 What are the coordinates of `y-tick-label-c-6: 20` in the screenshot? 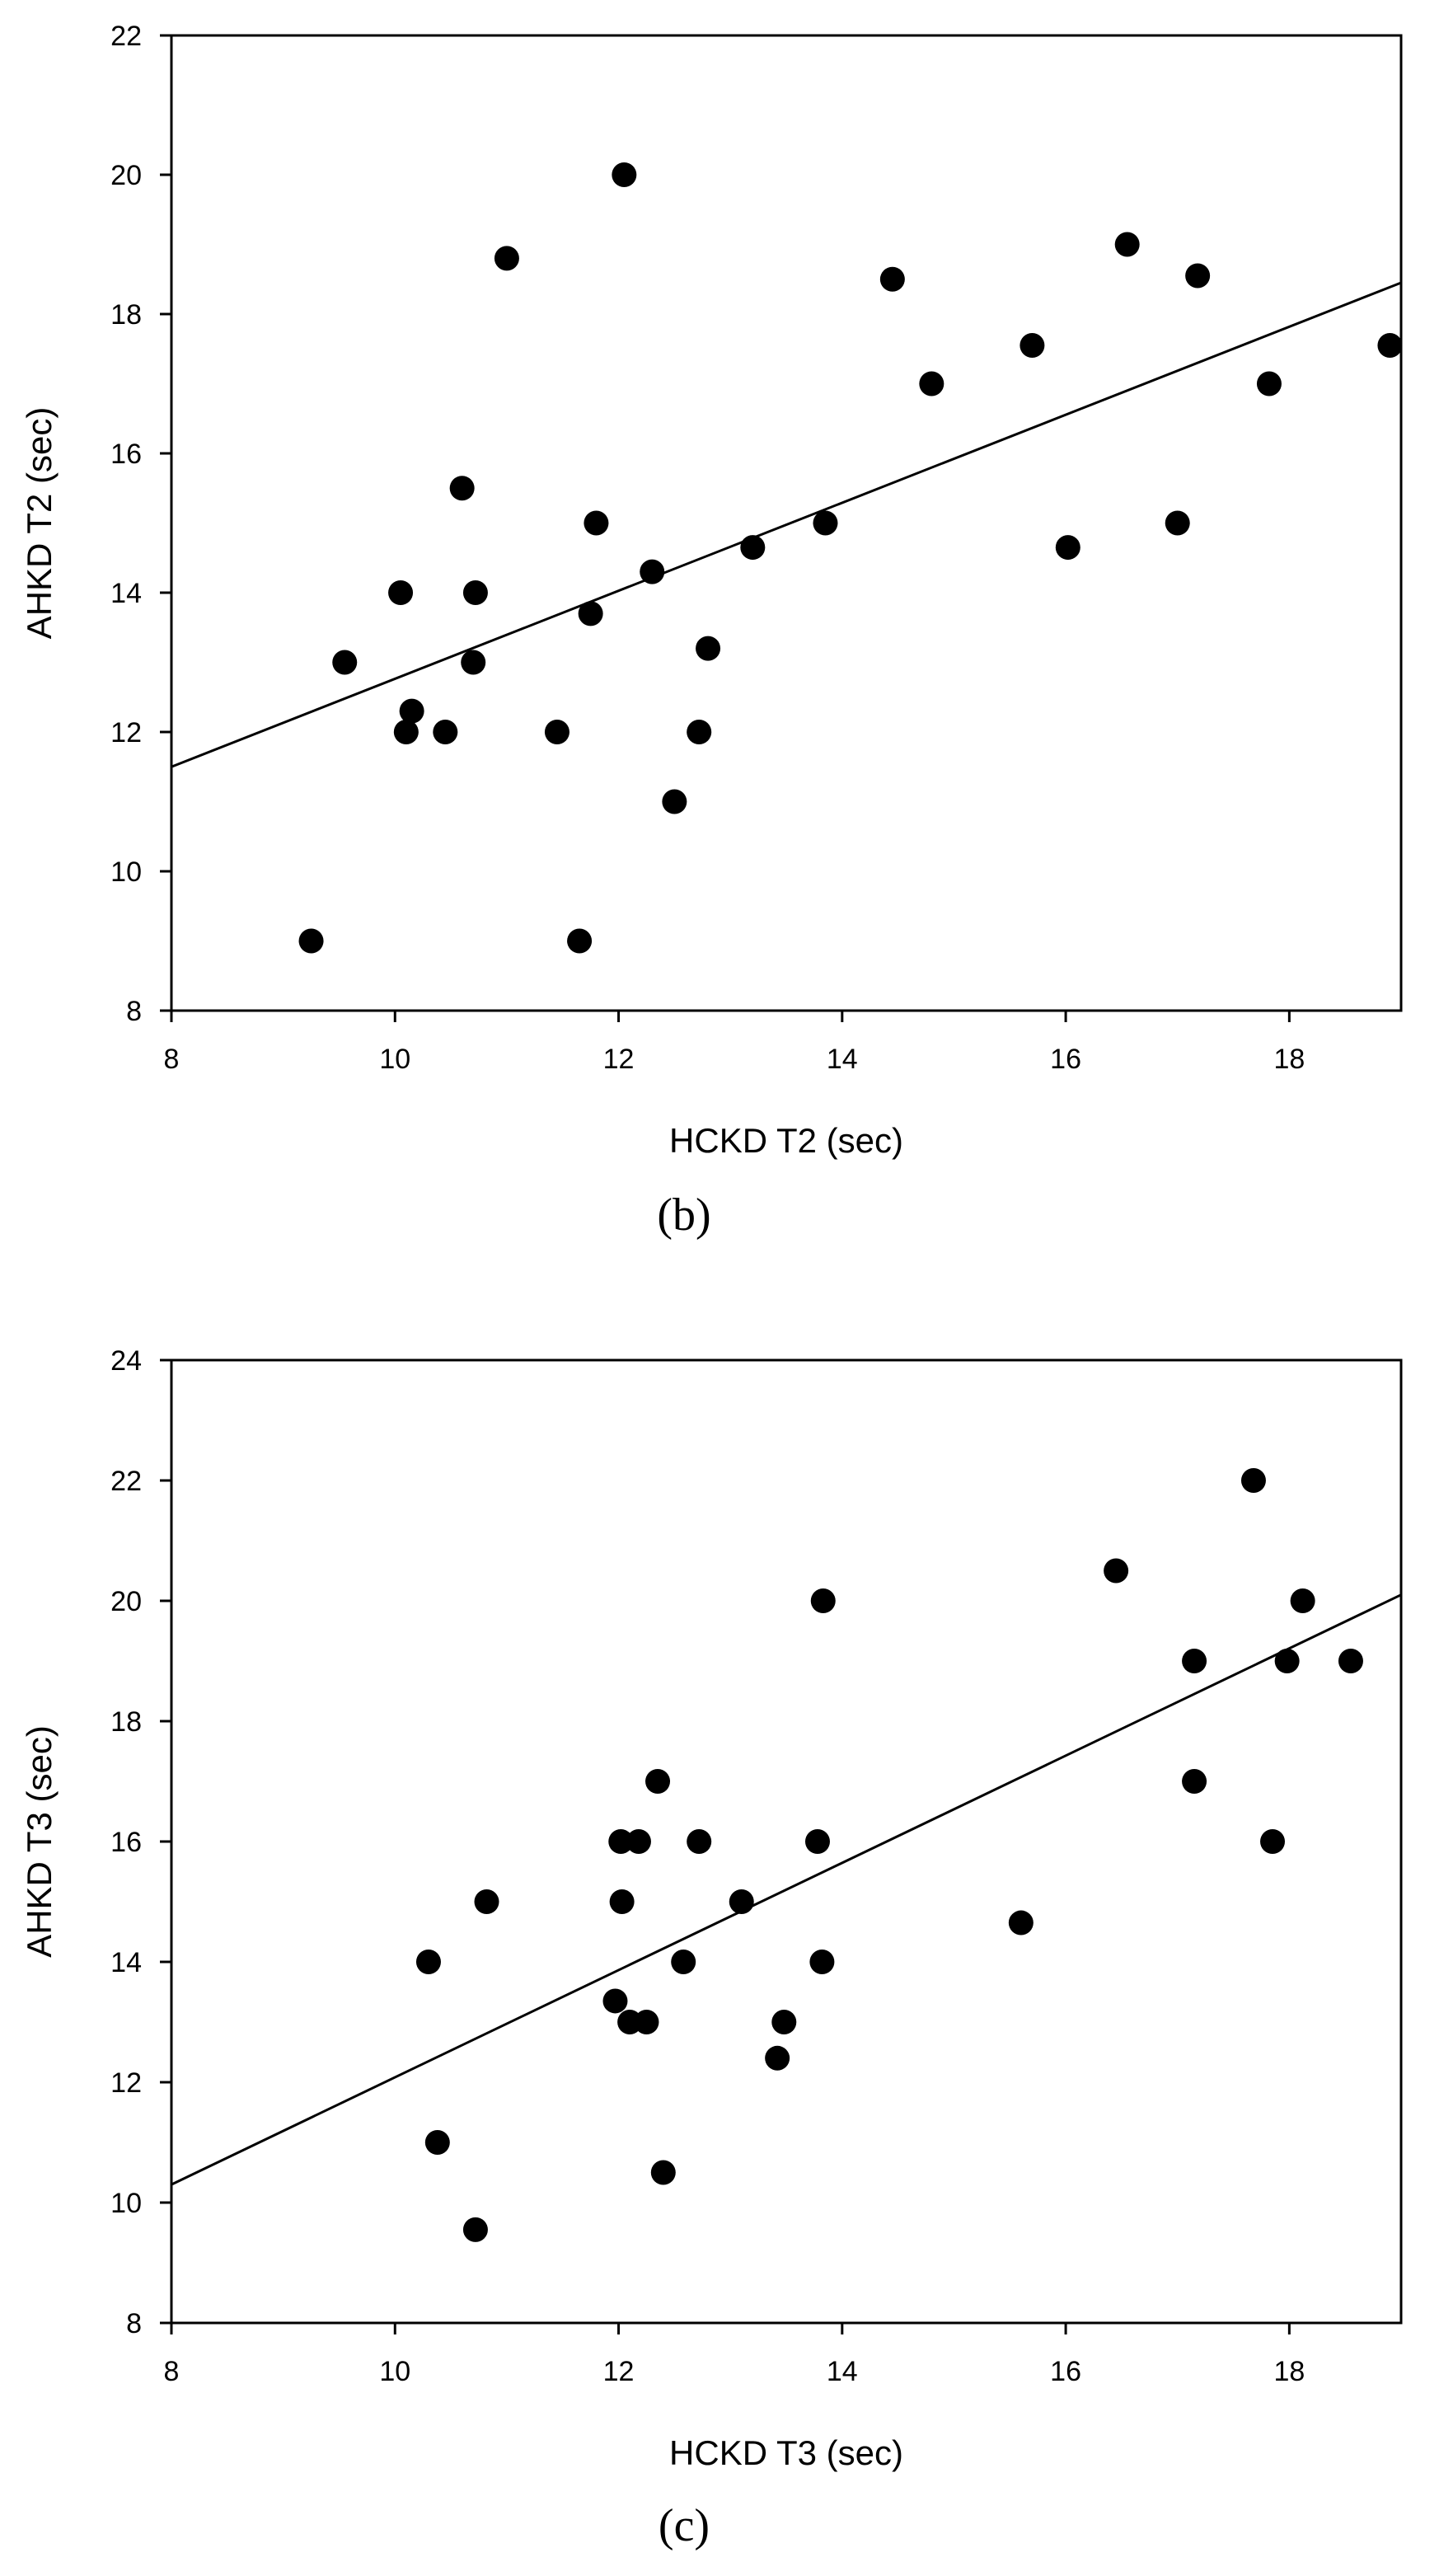 It's located at (126, 1602).